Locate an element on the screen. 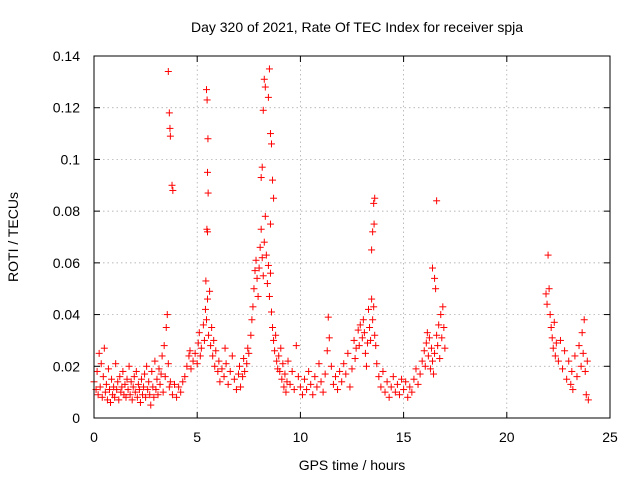 Image resolution: width=640 pixels, height=480 pixels. y-tick-label: 0.06 is located at coordinates (66, 263).